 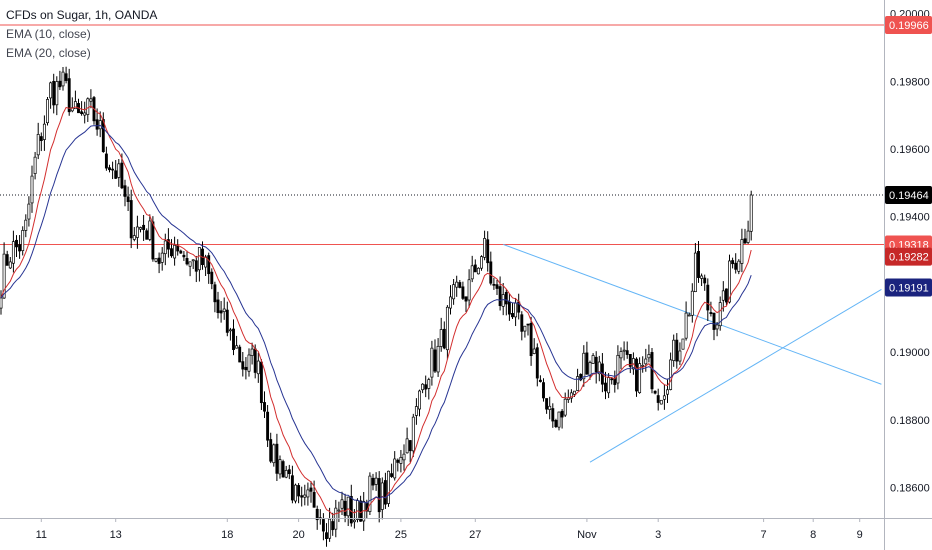 What do you see at coordinates (466, 529) in the screenshot?
I see `time-axis: 11 13 18 20 25 27 Nov 3 7 8 9` at bounding box center [466, 529].